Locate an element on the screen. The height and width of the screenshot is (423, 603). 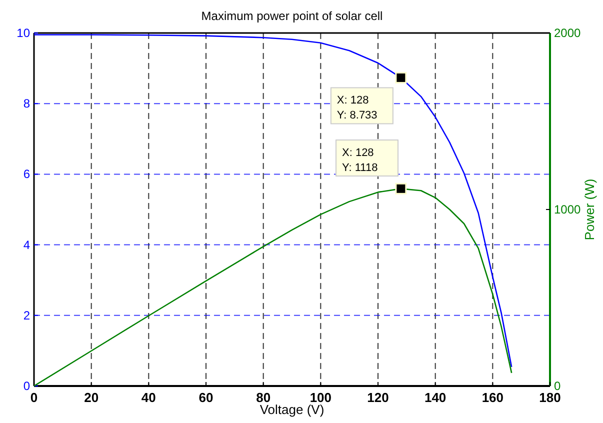
y2-tick-label: 1000 is located at coordinates (568, 209).